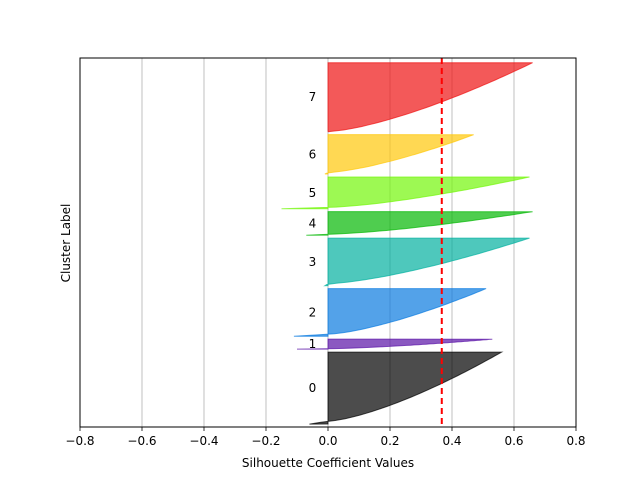  Describe the element at coordinates (265, 441) in the screenshot. I see `x-tick-label-3: −0.2` at that location.